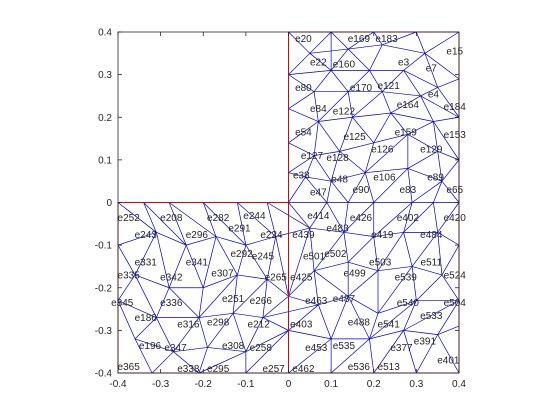 The image size is (560, 420). Describe the element at coordinates (448, 361) in the screenshot. I see `element-label: e401` at that location.